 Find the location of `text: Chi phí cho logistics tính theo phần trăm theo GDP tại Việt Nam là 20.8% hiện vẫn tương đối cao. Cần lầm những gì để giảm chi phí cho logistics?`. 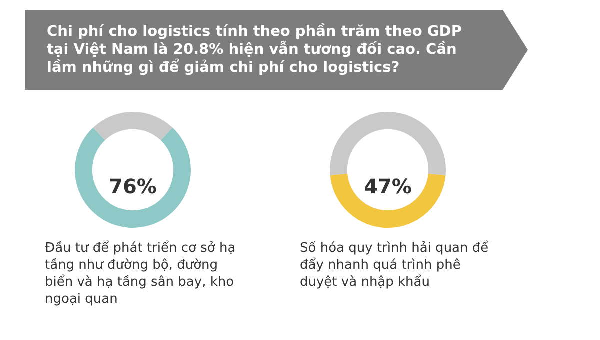

text: Chi phí cho logistics tính theo phần trăm theo GDP tại Việt Nam là 20.8% hiện vẫn tương đối cao. Cần lầm những gì để giảm chi phí cho logistics? is located at coordinates (255, 50).